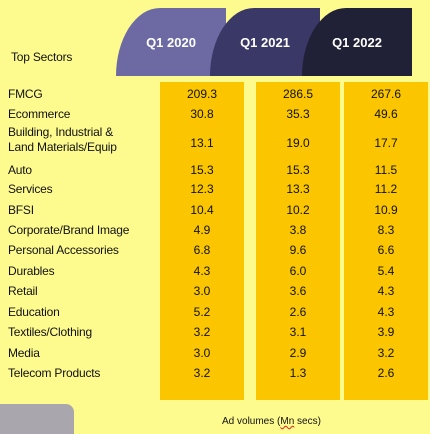  I want to click on cell-value: 10.4, so click(202, 210).